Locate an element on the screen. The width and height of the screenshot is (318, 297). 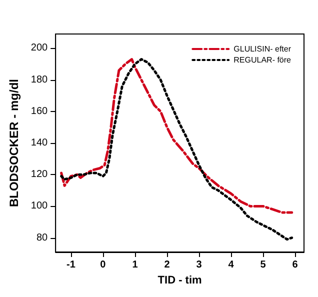
x-tick-label: 3 is located at coordinates (199, 265).